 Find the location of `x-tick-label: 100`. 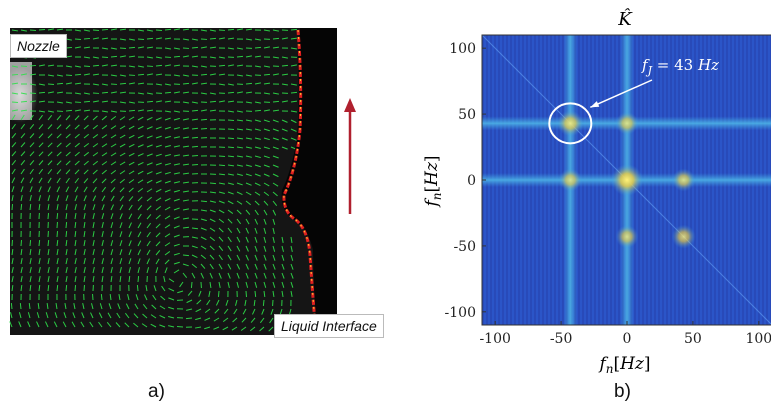

x-tick-label: 100 is located at coordinates (758, 339).